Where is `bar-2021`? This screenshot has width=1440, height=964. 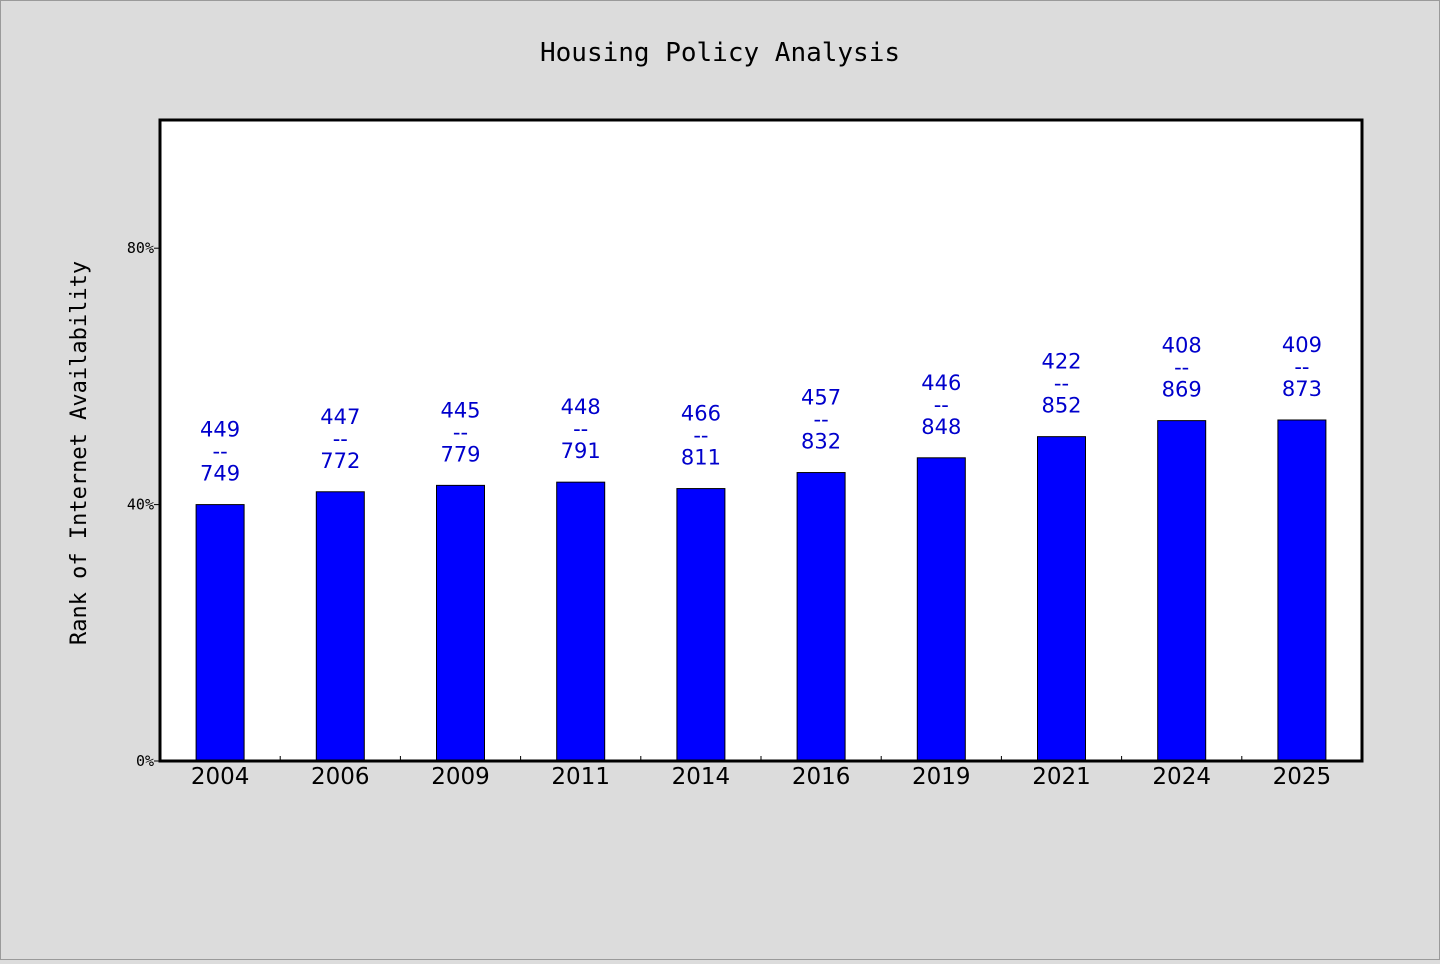
bar-2021 is located at coordinates (1061, 599).